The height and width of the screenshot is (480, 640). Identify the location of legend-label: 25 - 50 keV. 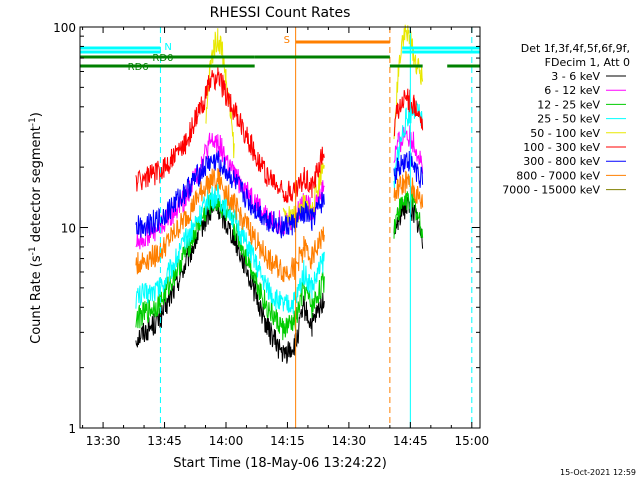
(568, 119).